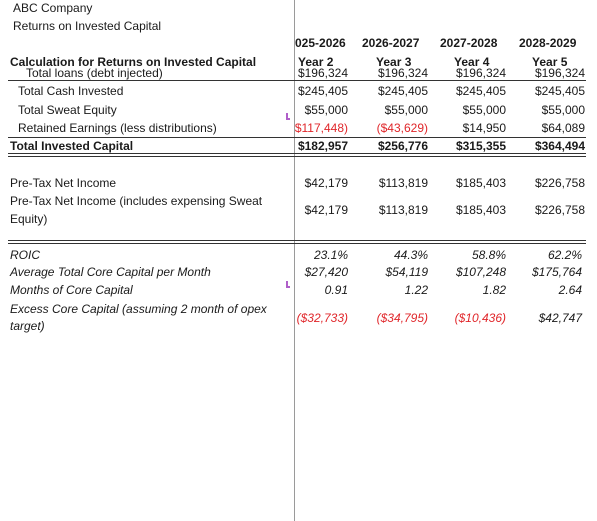  Describe the element at coordinates (391, 43) in the screenshot. I see `period-header-2: 2026-2027` at that location.